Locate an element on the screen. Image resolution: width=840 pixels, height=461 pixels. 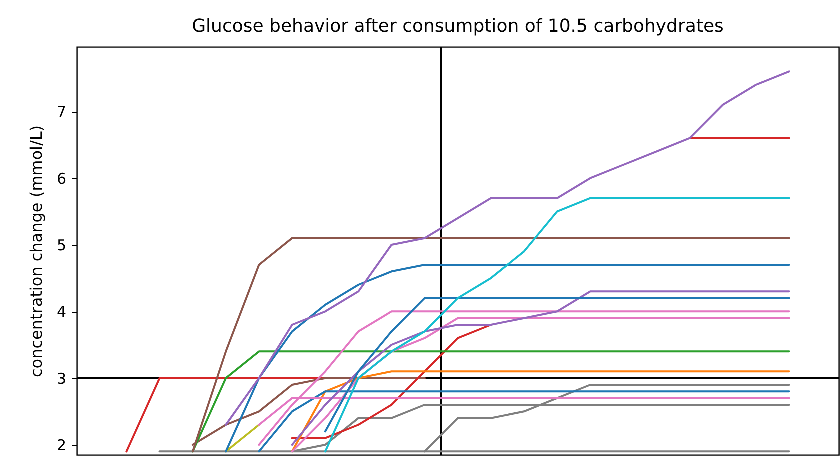
y-tick-label: 4 is located at coordinates (61, 312).